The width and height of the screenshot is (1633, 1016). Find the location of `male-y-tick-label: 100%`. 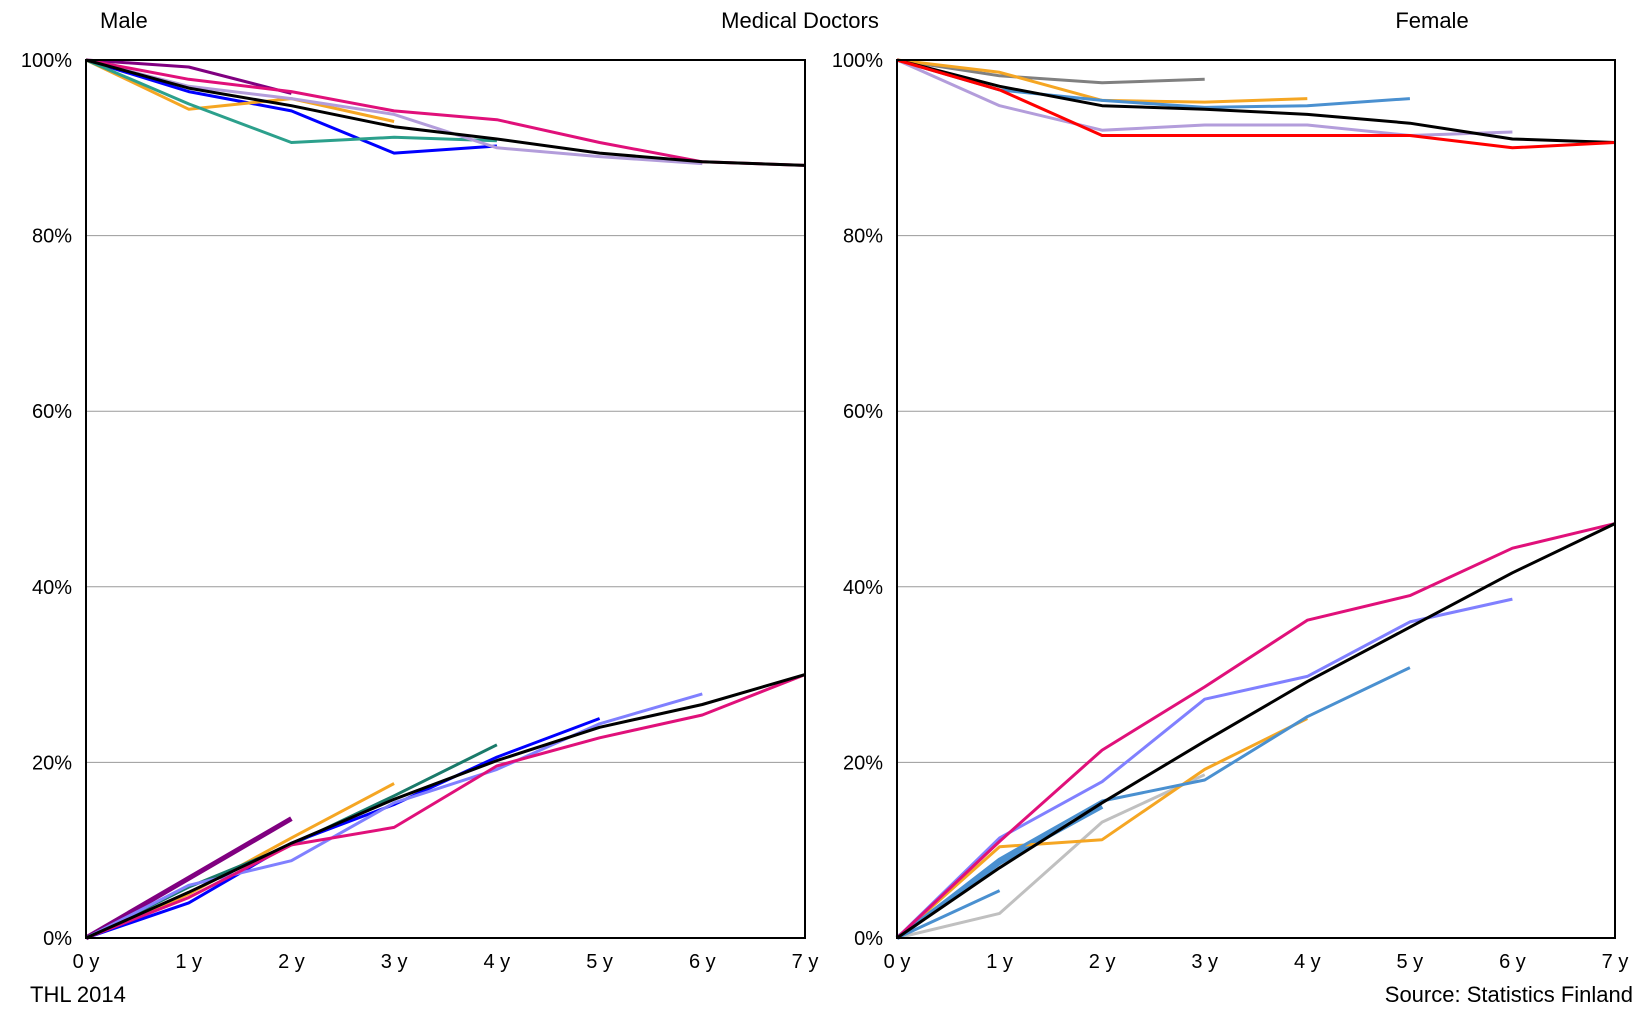

male-y-tick-label: 100% is located at coordinates (46, 61).